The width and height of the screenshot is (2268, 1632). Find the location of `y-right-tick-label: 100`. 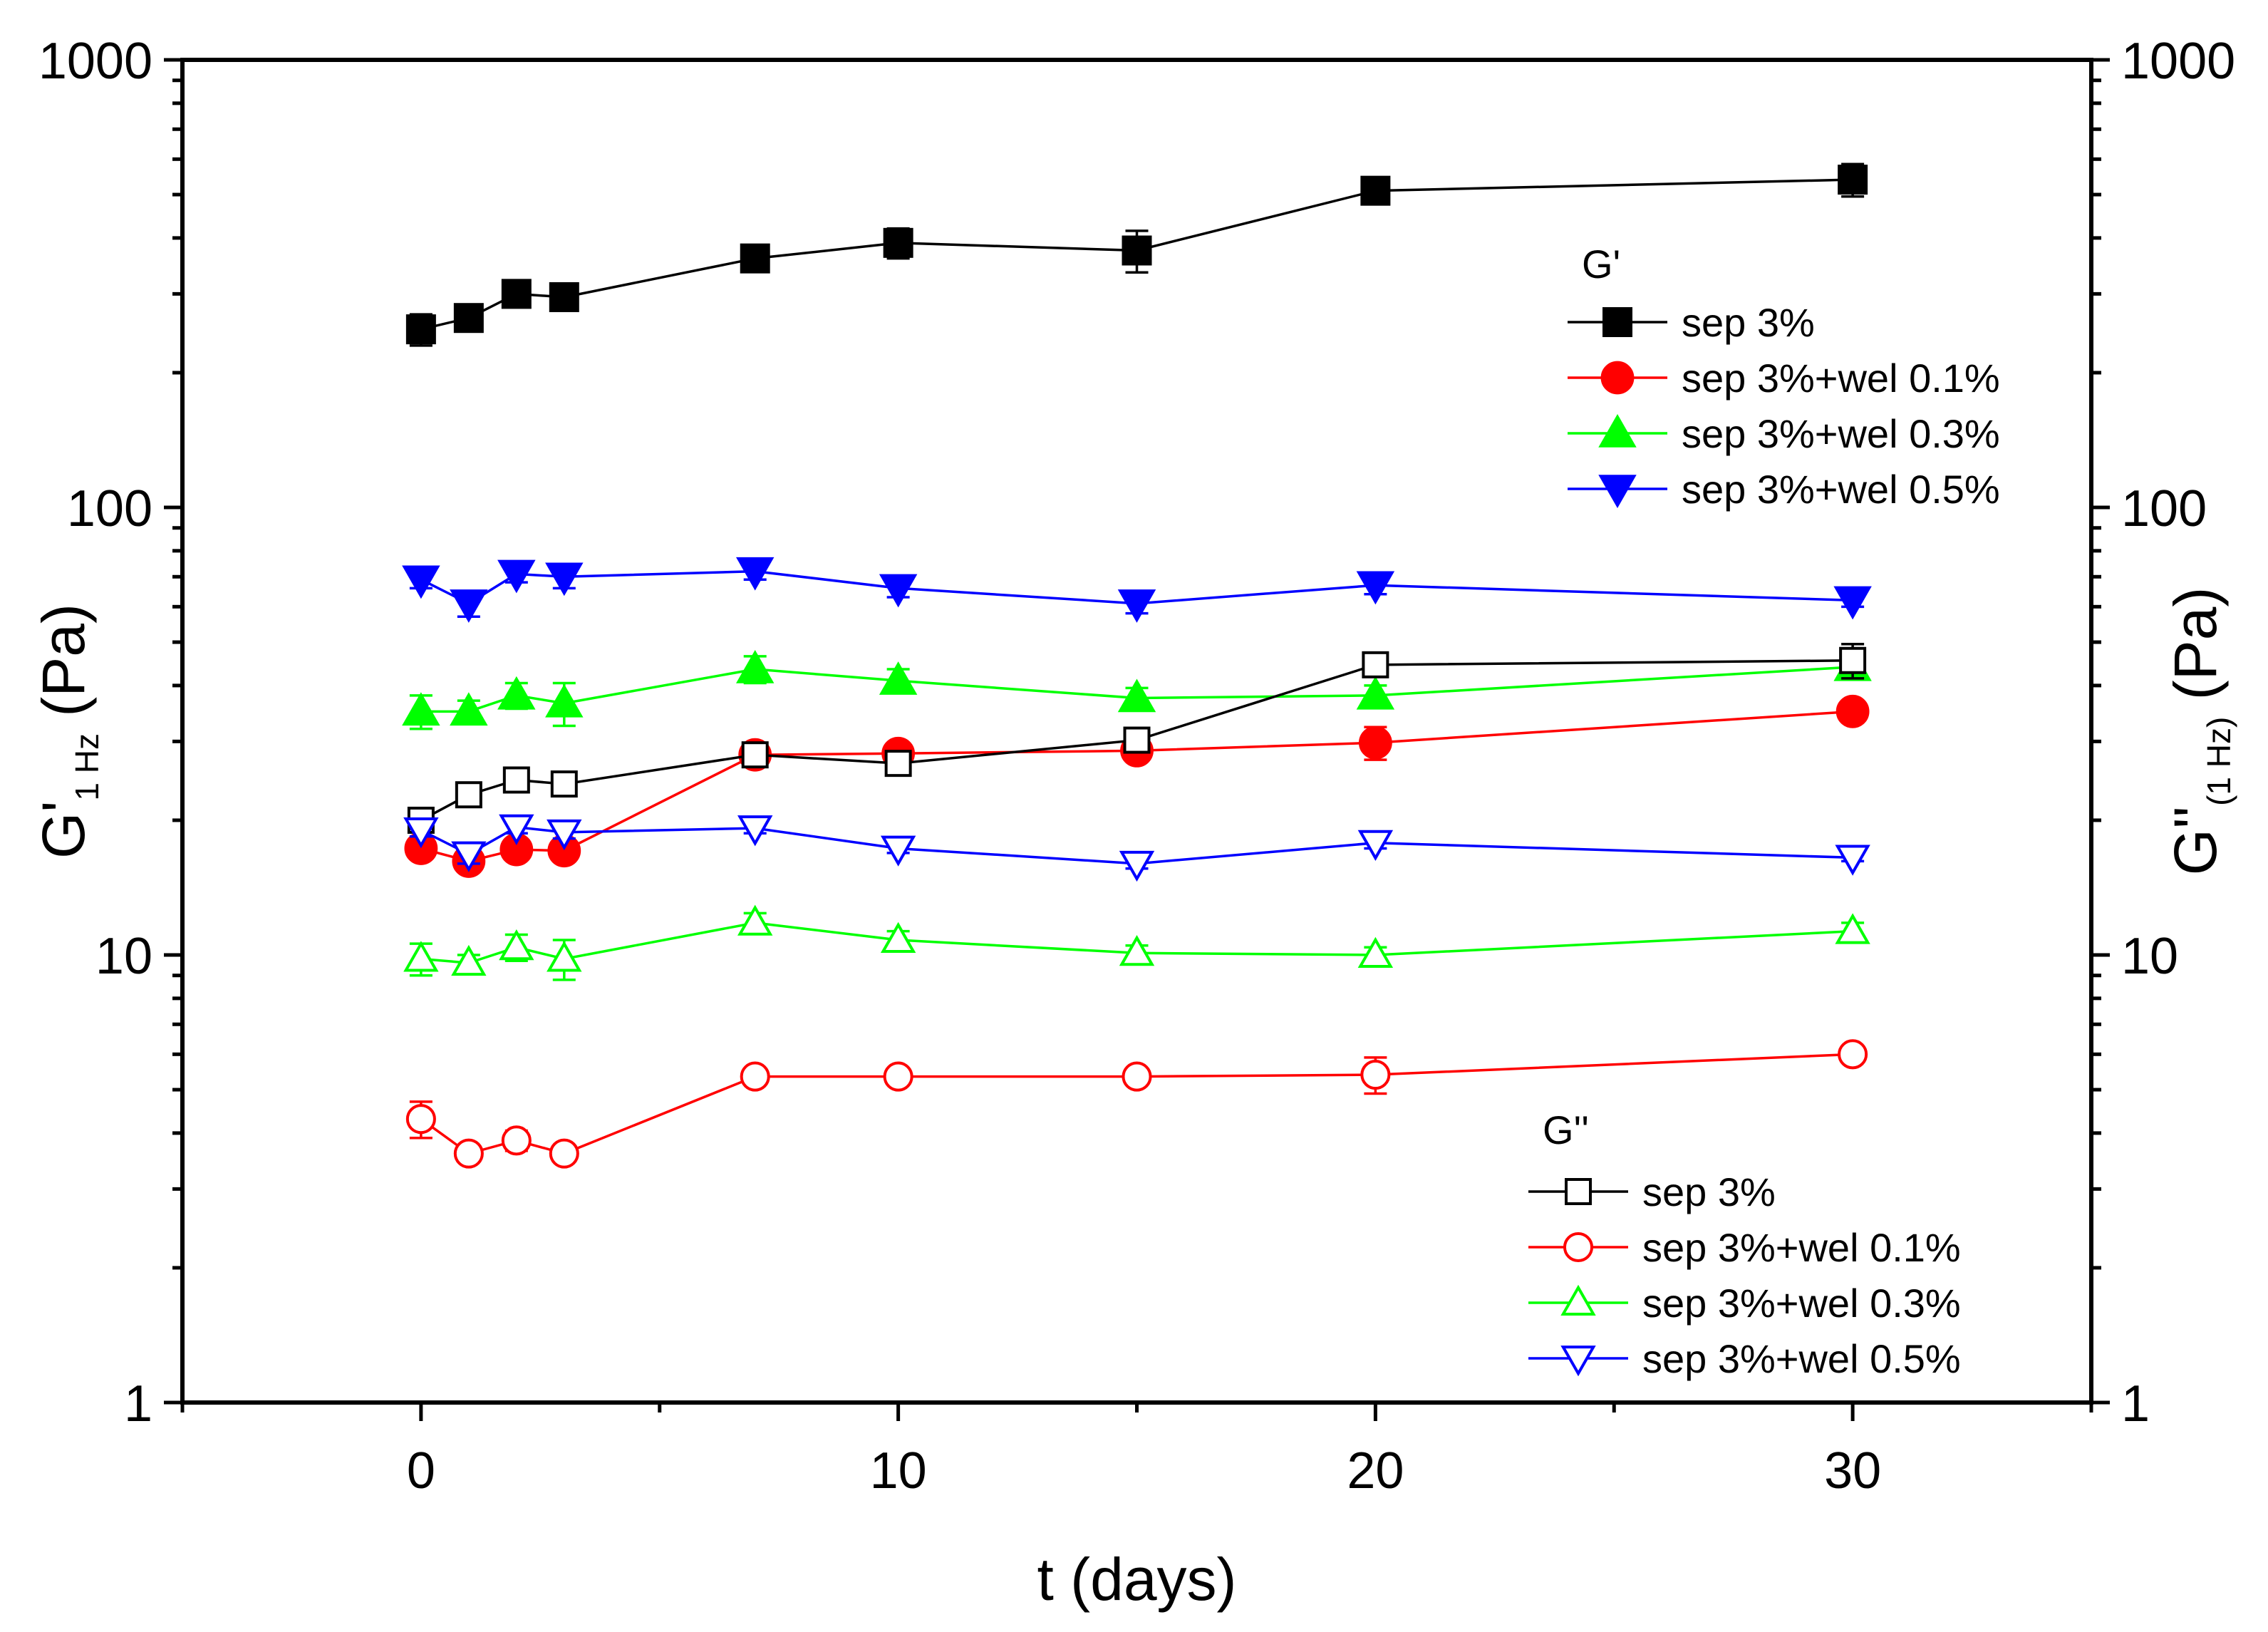

y-right-tick-label: 100 is located at coordinates (2164, 508).